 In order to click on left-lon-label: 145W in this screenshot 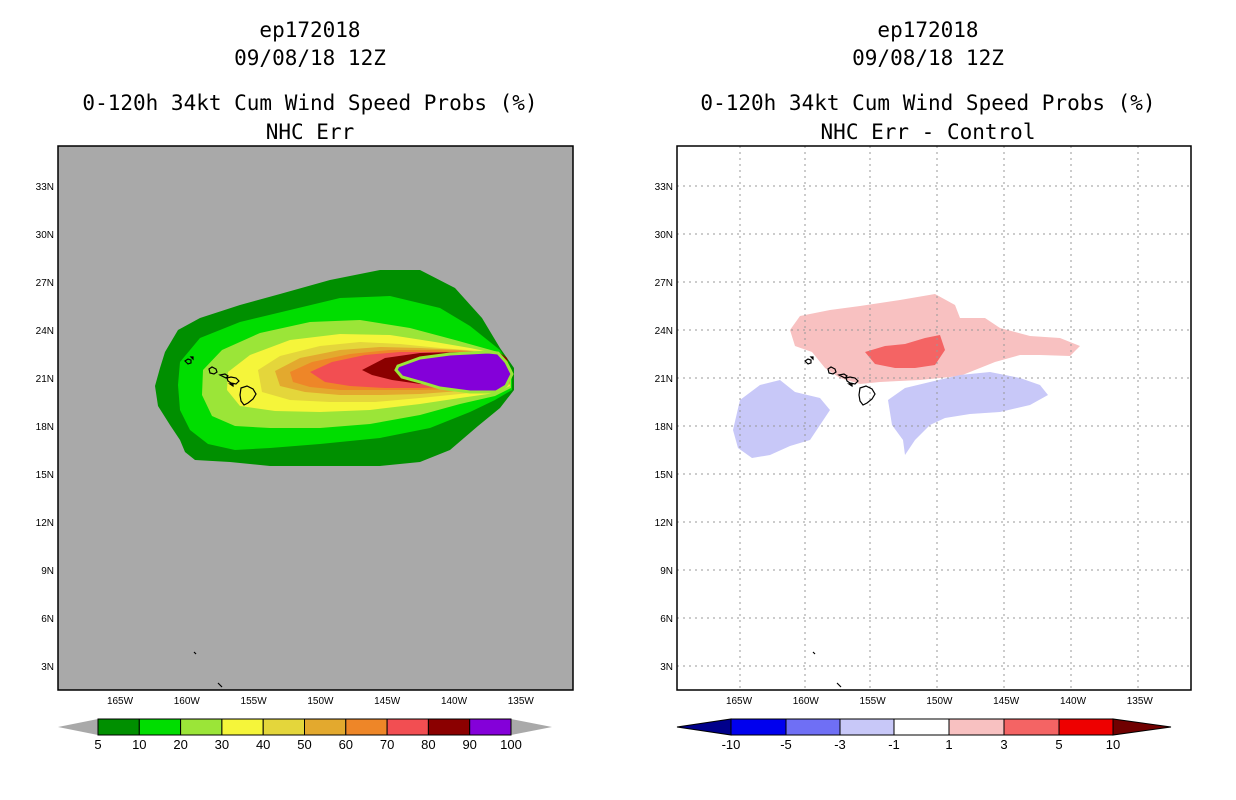, I will do `click(387, 701)`.